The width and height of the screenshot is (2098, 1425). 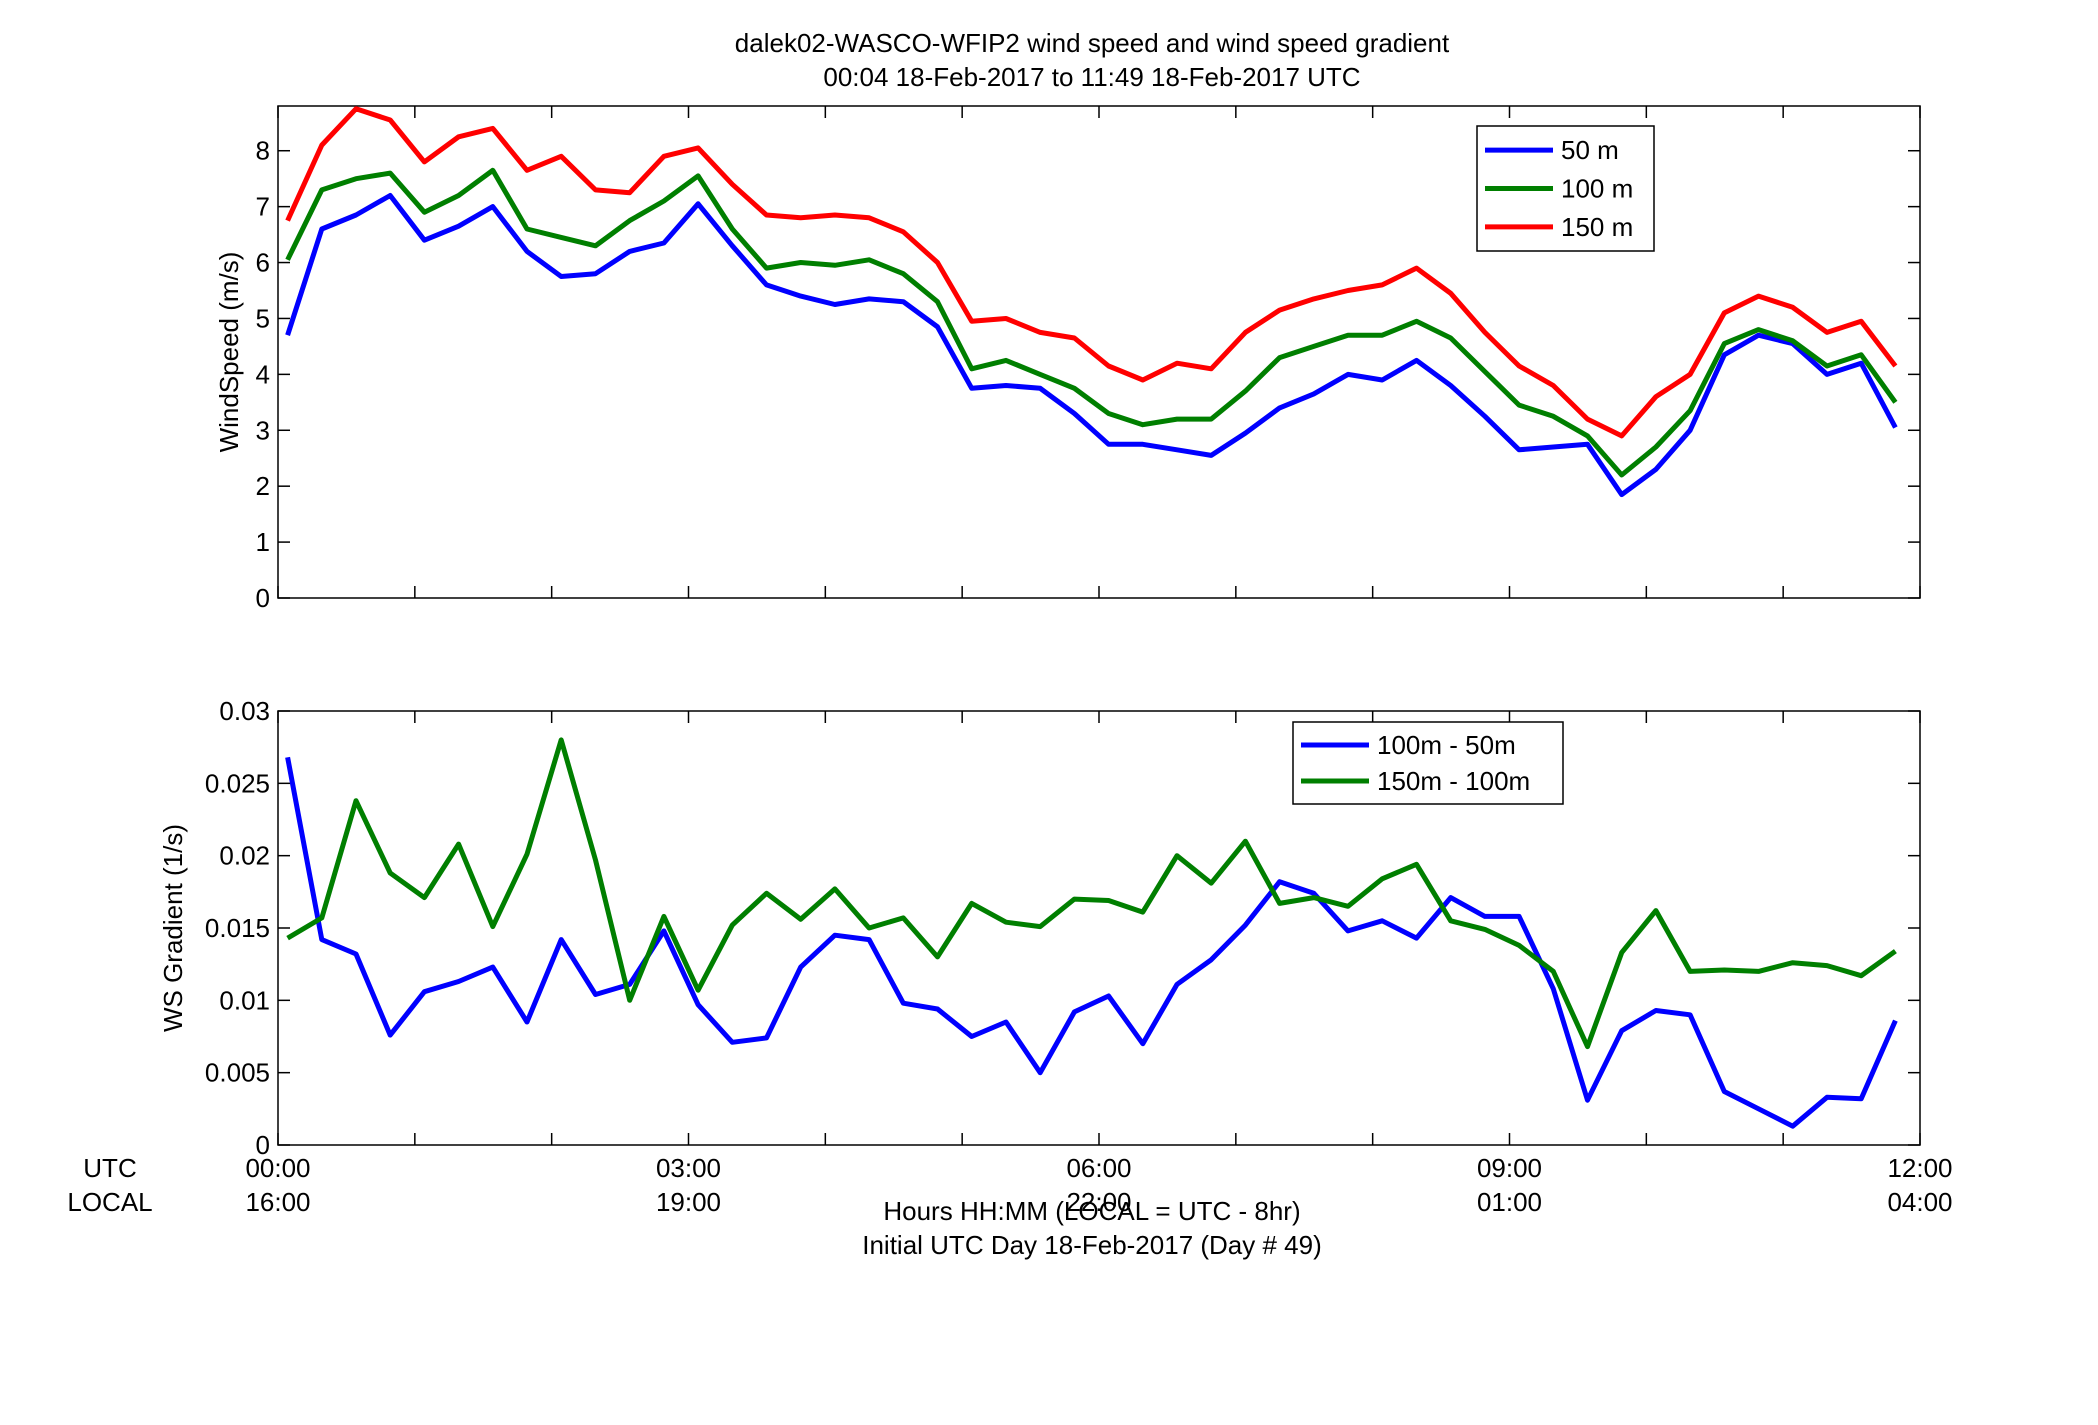 I want to click on y-tick-label: 0.02, so click(x=244, y=856).